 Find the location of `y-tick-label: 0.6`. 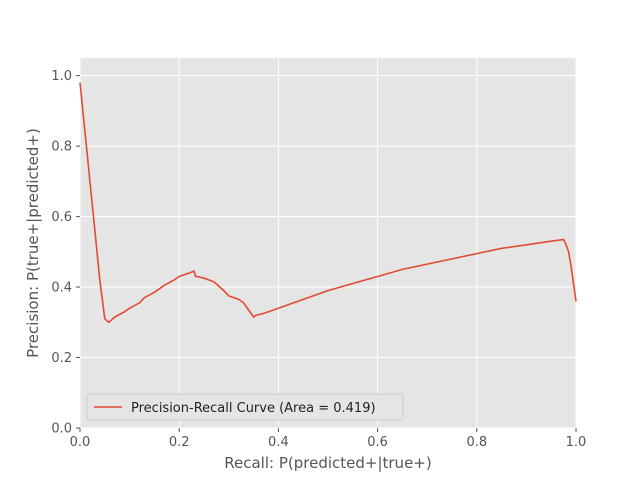

y-tick-label: 0.6 is located at coordinates (61, 217).